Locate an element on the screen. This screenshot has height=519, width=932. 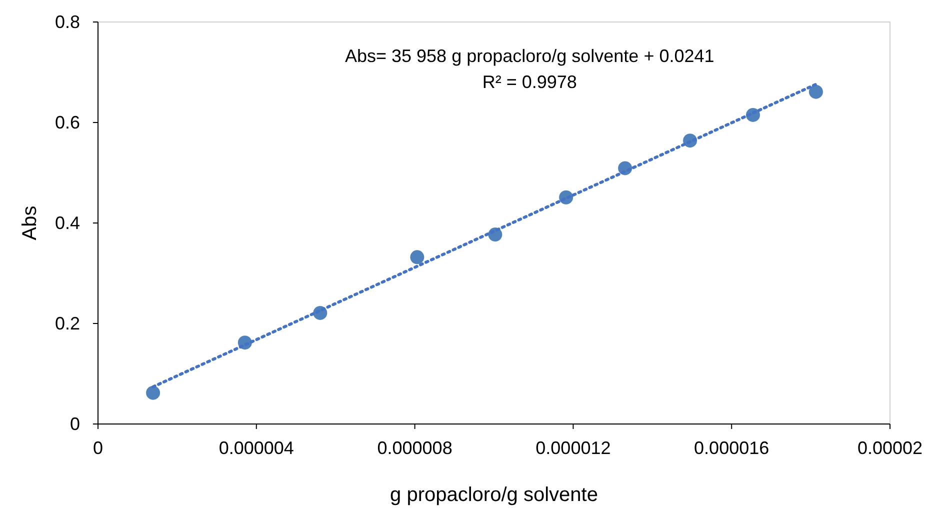
x-tick-label: 0.000008 is located at coordinates (414, 448).